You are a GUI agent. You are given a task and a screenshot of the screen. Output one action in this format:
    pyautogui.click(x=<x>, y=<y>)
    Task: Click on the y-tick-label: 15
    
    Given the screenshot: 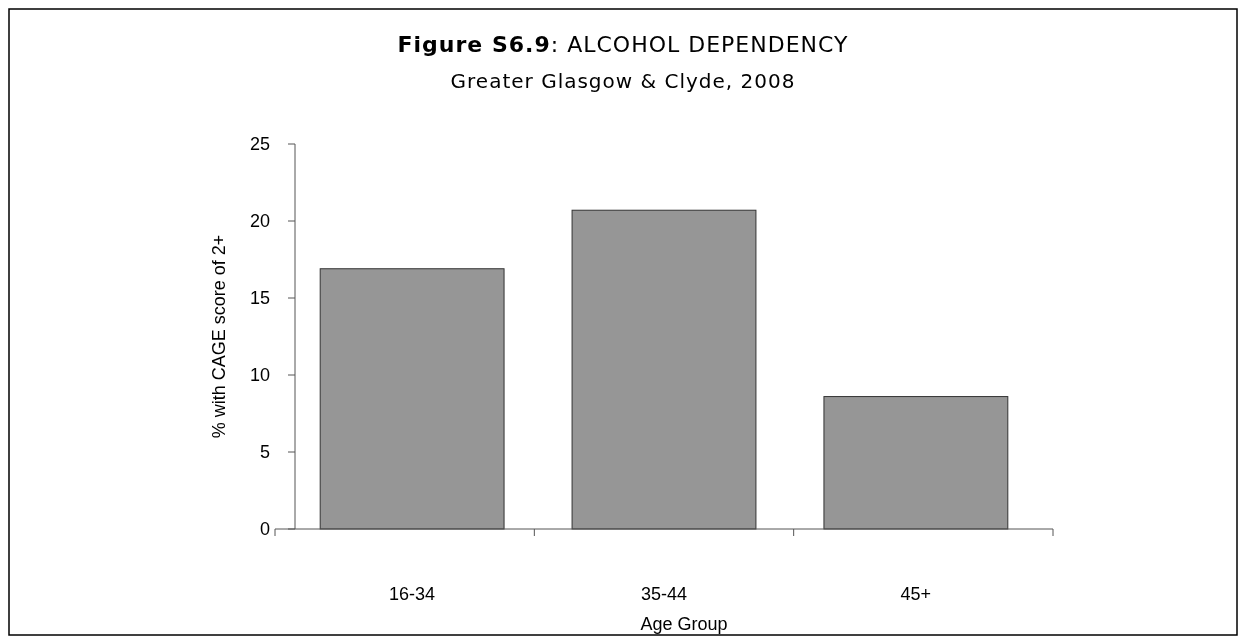 What is the action you would take?
    pyautogui.click(x=259, y=298)
    